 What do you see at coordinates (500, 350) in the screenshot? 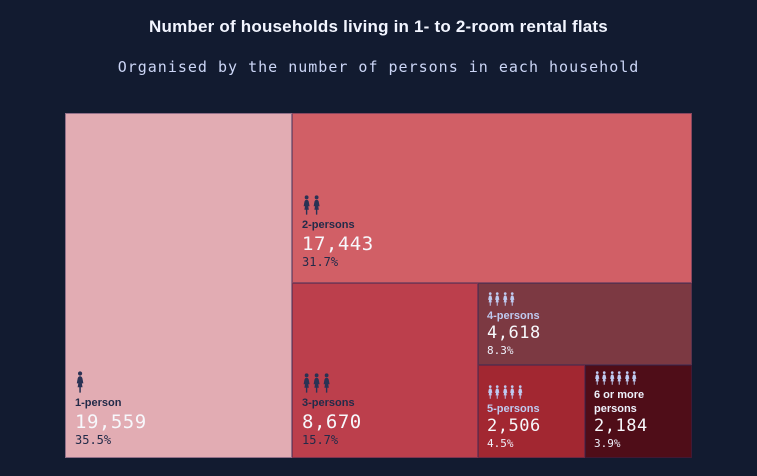
I see `tile-percentage: 8.3%` at bounding box center [500, 350].